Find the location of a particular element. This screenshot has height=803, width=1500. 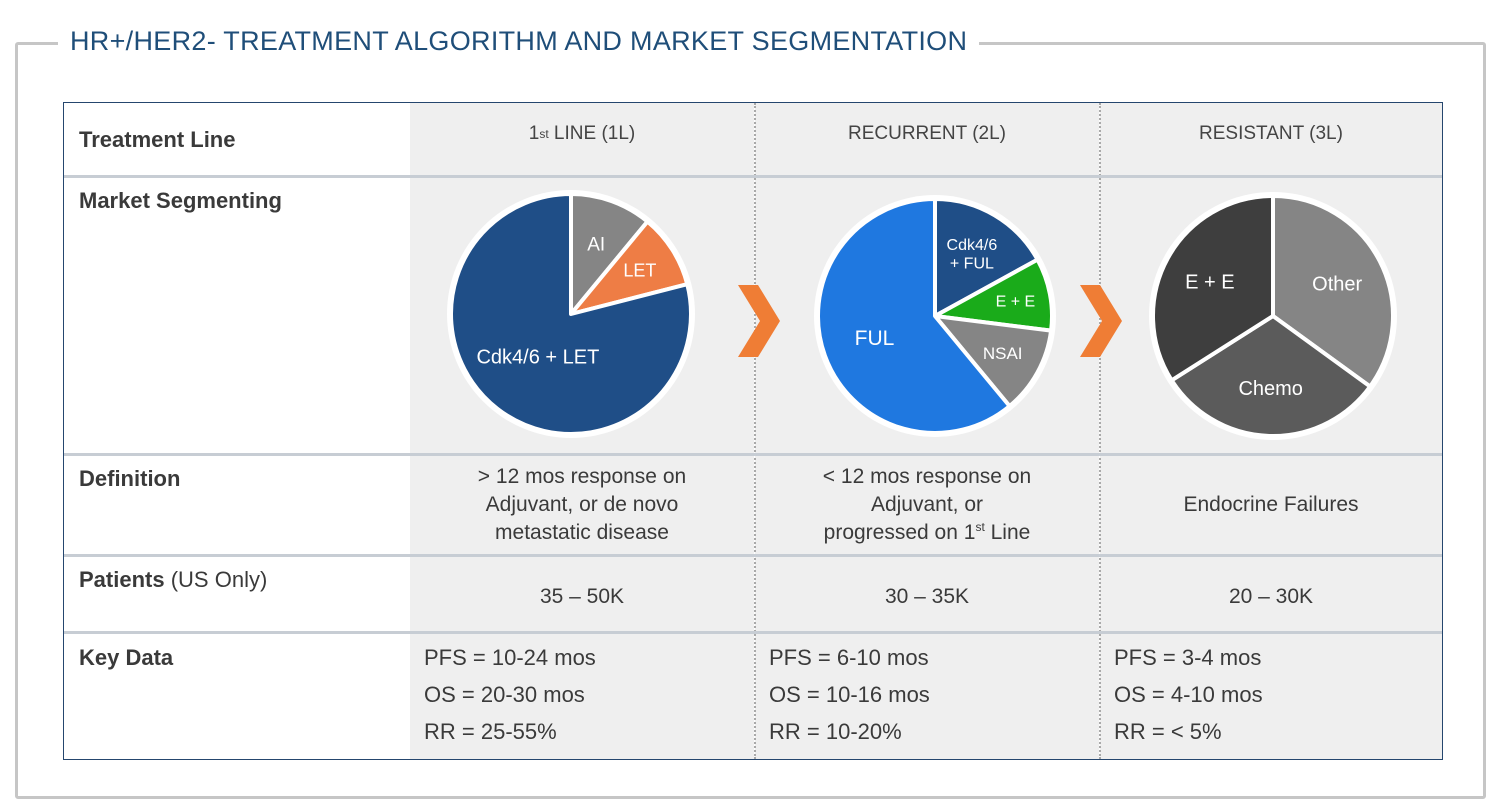

definition-2l-line3-sup: st is located at coordinates (980, 527).